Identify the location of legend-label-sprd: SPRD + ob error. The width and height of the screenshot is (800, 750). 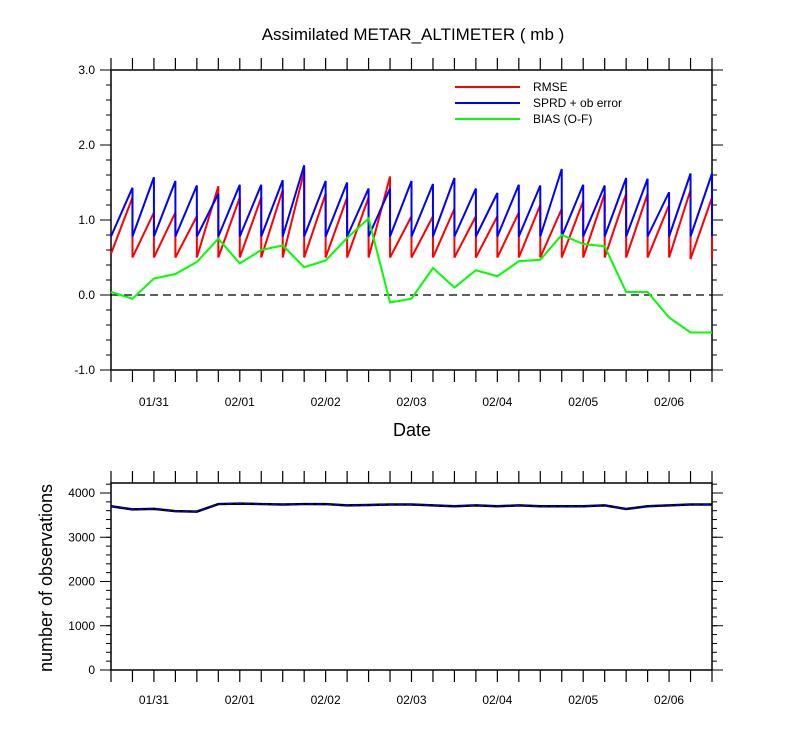
(577, 103).